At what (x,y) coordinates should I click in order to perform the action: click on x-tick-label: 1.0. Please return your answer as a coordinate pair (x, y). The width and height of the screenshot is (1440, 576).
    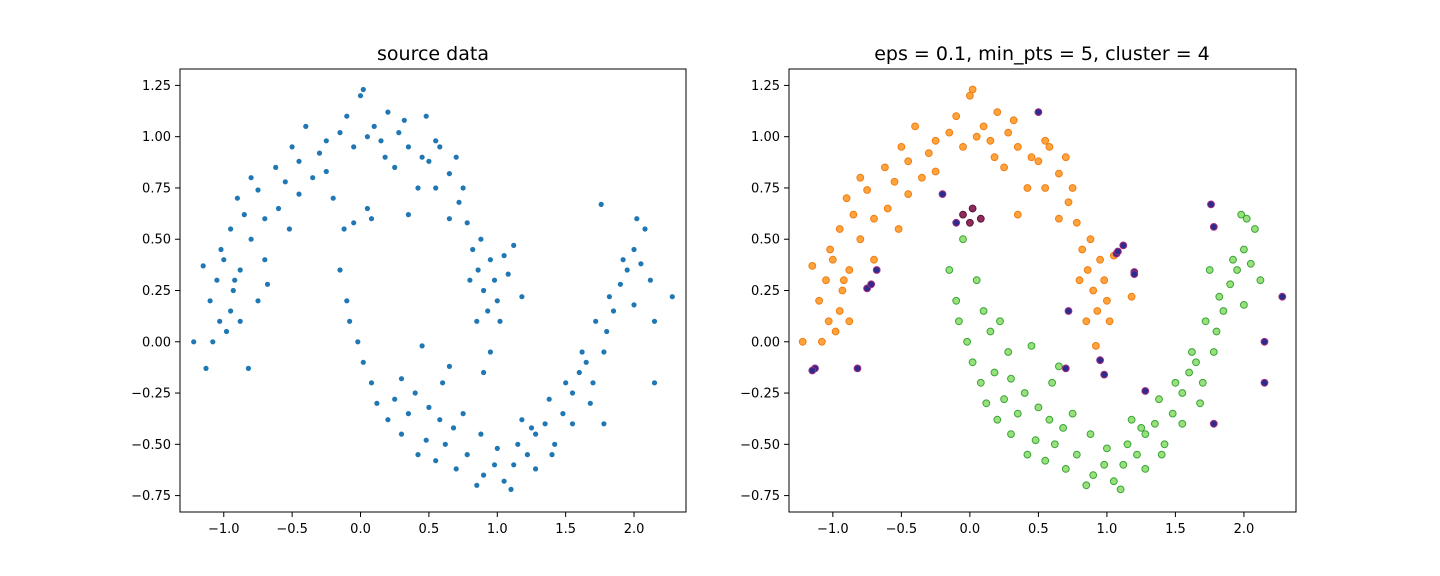
    Looking at the image, I should click on (497, 529).